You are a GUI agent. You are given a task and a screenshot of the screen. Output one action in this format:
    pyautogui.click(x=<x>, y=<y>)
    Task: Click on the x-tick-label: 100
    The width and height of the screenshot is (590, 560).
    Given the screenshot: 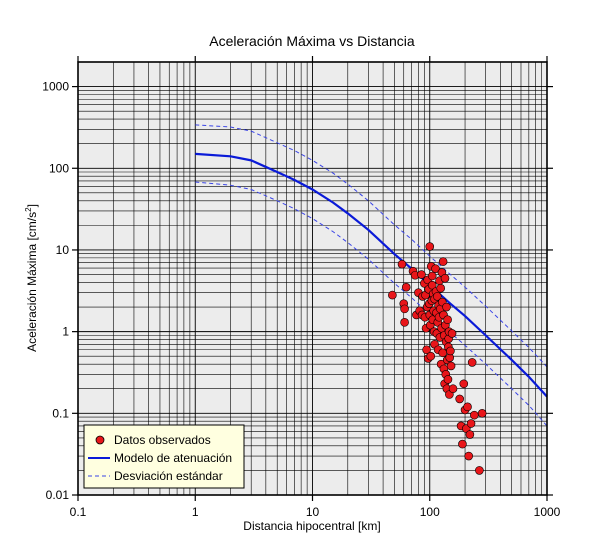 What is the action you would take?
    pyautogui.click(x=430, y=512)
    